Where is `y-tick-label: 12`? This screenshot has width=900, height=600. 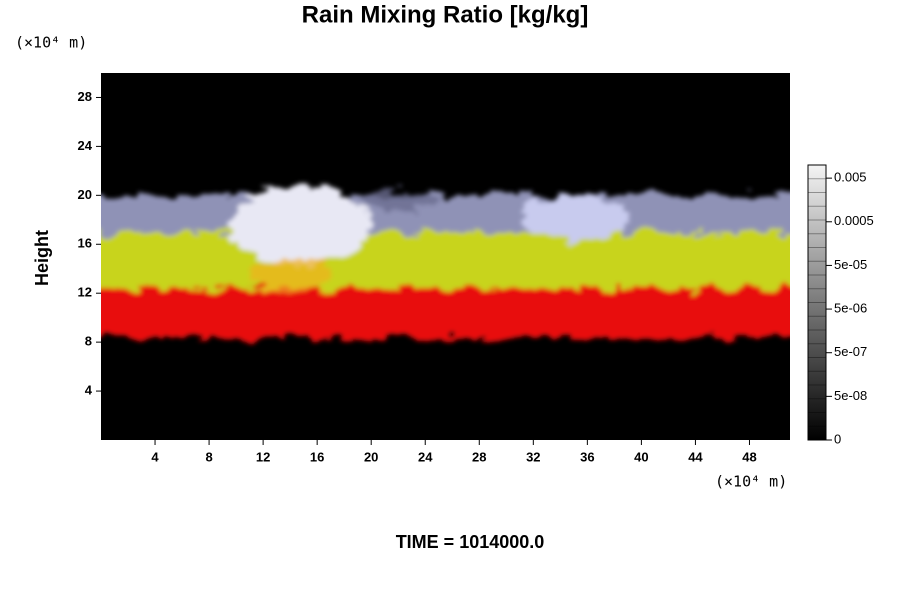 y-tick-label: 12 is located at coordinates (85, 292).